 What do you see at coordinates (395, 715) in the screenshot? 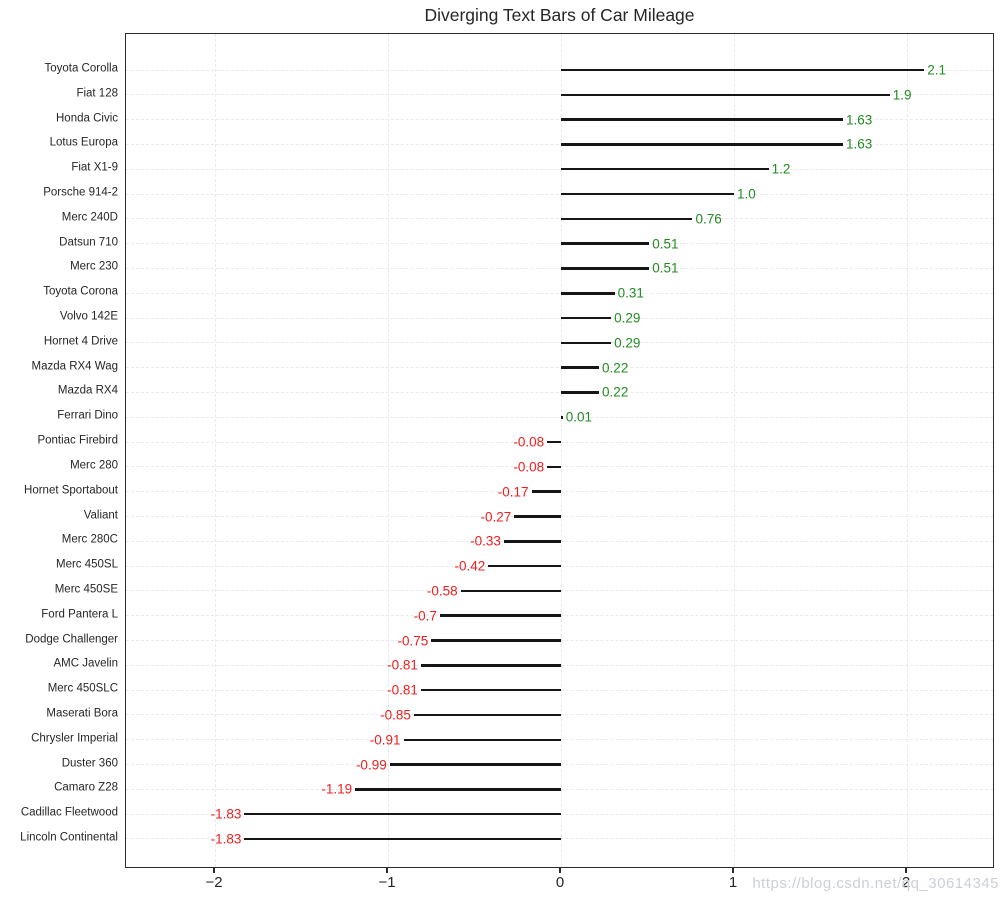
I see `bar-value-label: -0.85` at bounding box center [395, 715].